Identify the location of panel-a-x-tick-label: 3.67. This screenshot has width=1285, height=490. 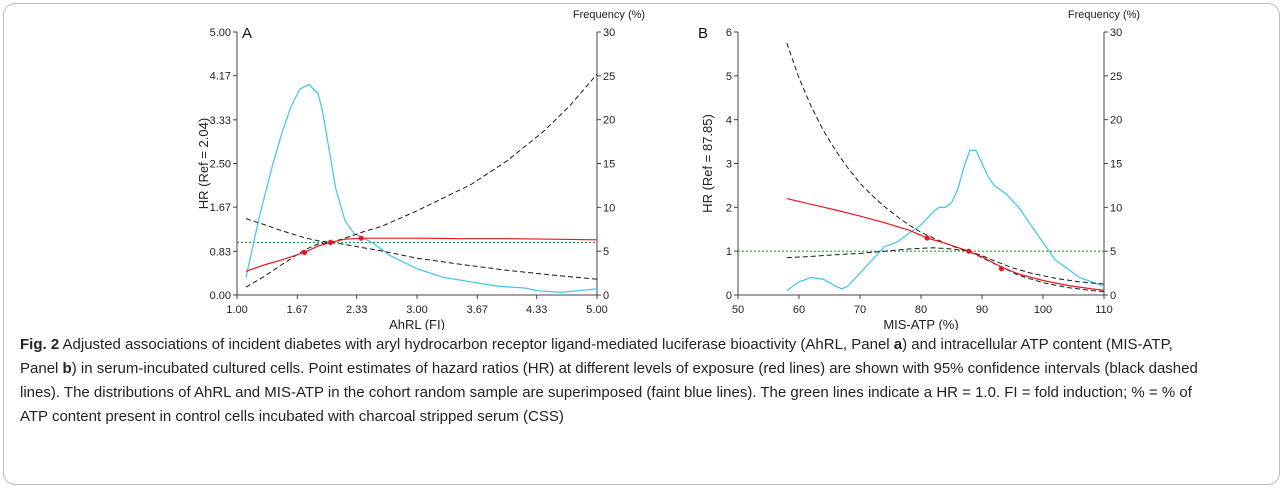
(477, 310).